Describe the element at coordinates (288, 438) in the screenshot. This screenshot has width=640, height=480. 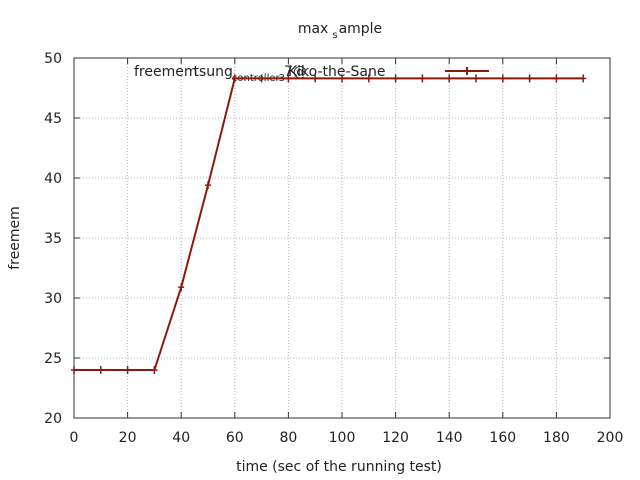
I see `x-tick-label: 80` at that location.